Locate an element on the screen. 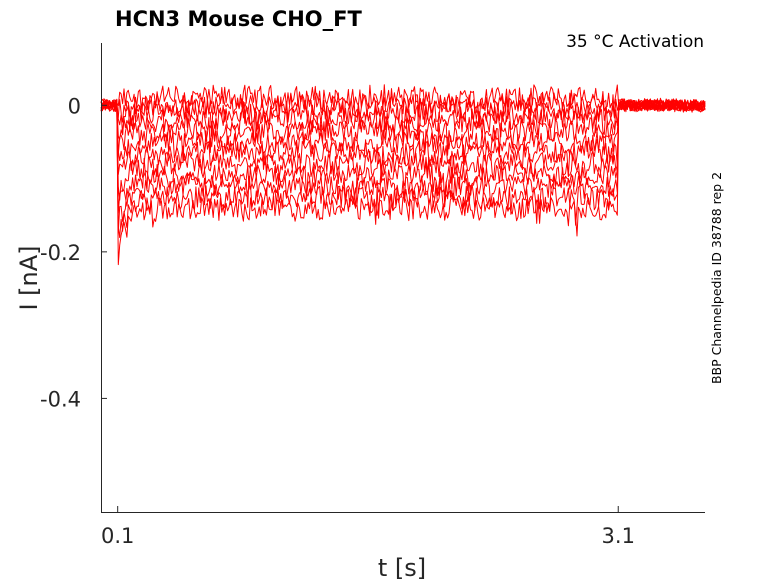 The width and height of the screenshot is (778, 583). x-tick-label: 3.1 is located at coordinates (618, 536).